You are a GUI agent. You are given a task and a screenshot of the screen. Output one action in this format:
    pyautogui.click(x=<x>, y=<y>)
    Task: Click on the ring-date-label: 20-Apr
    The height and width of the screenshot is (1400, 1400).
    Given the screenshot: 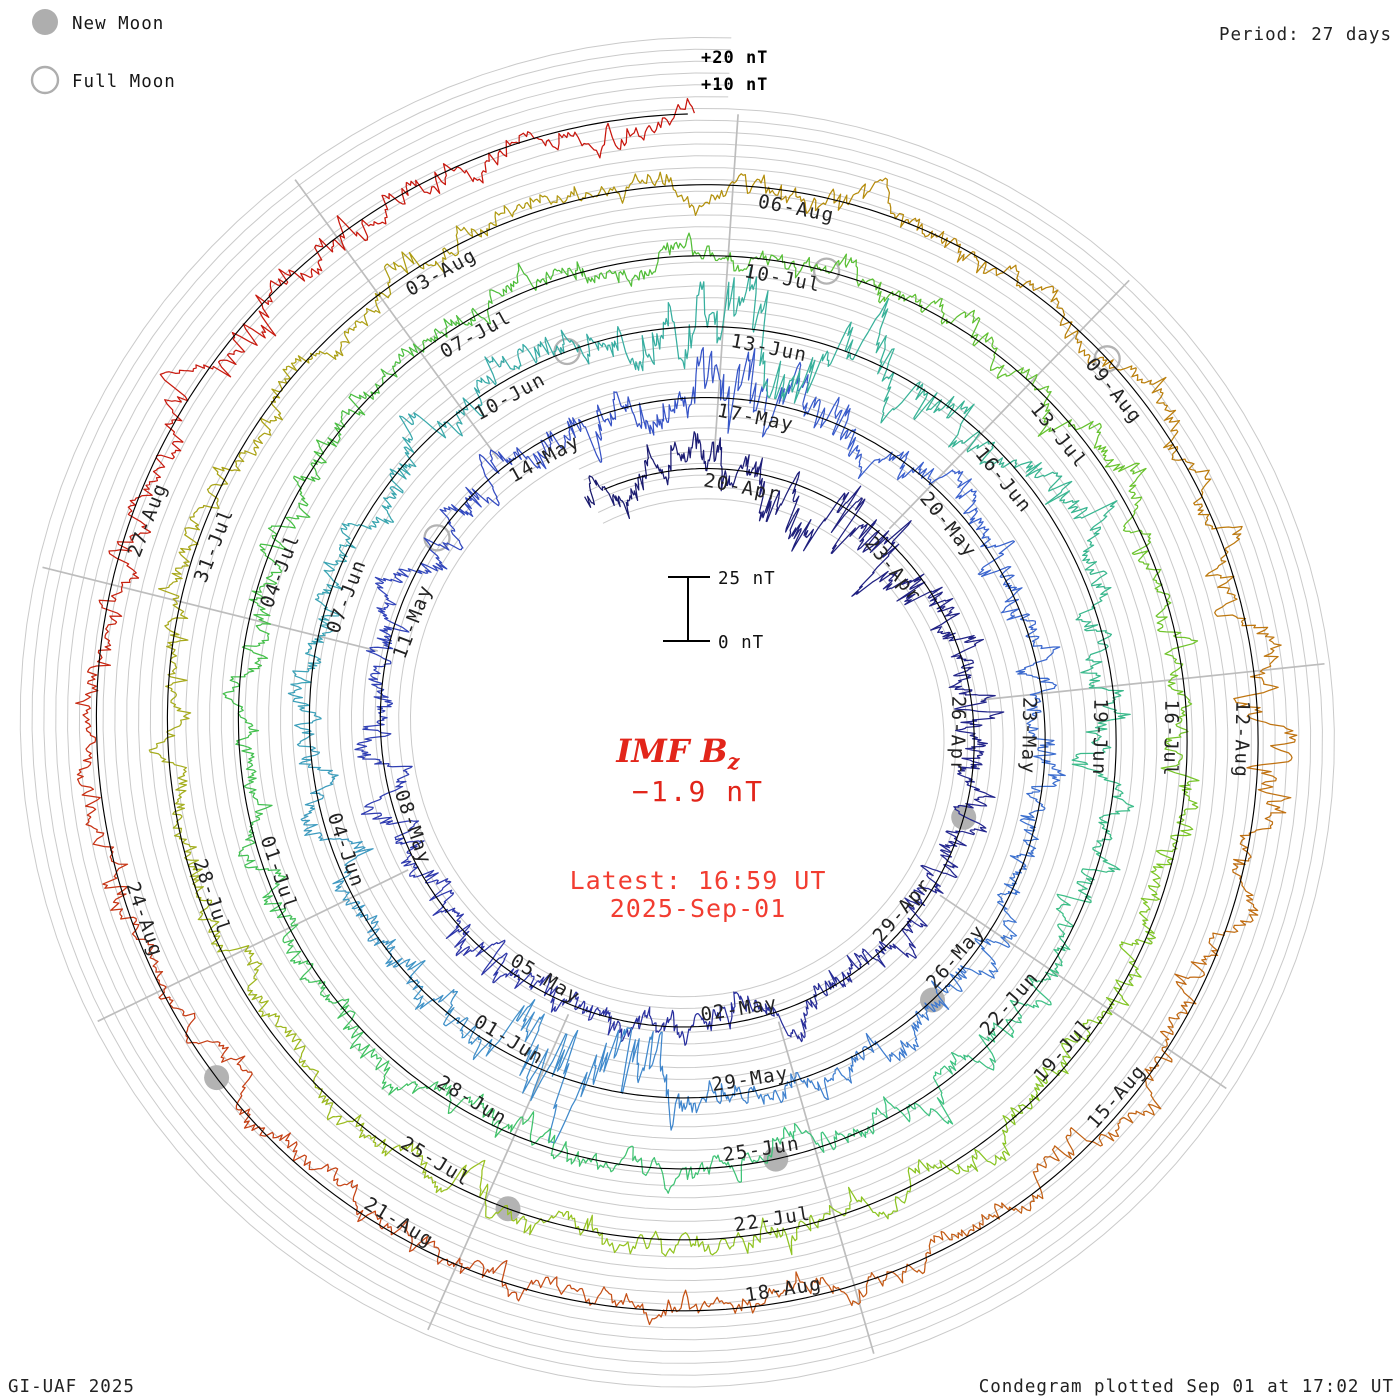 What is the action you would take?
    pyautogui.click(x=742, y=487)
    